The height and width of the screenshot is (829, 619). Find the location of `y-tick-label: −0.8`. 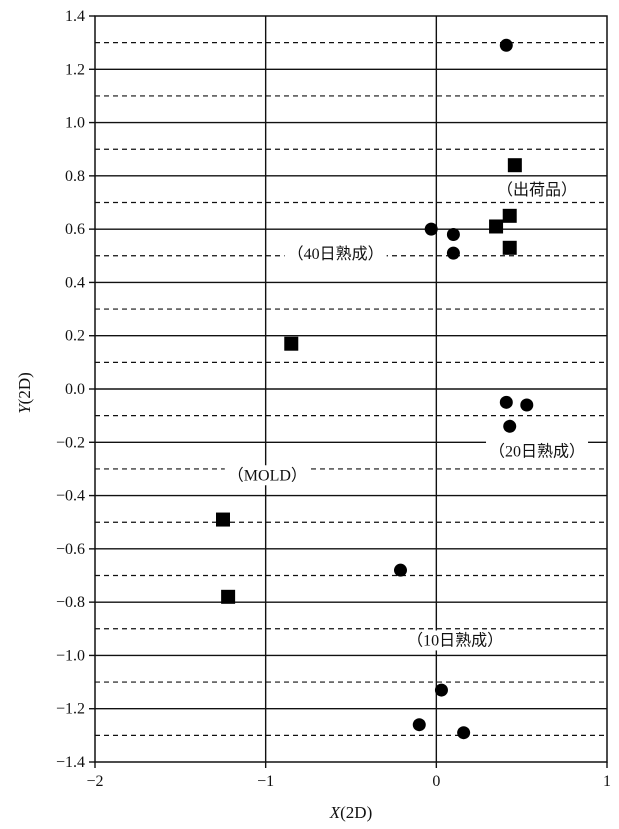

y-tick-label: −0.8 is located at coordinates (70, 602).